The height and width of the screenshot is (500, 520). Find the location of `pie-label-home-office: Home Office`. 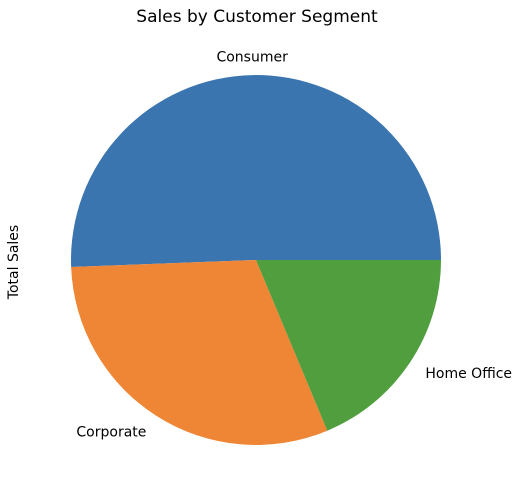

pie-label-home-office: Home Office is located at coordinates (468, 374).